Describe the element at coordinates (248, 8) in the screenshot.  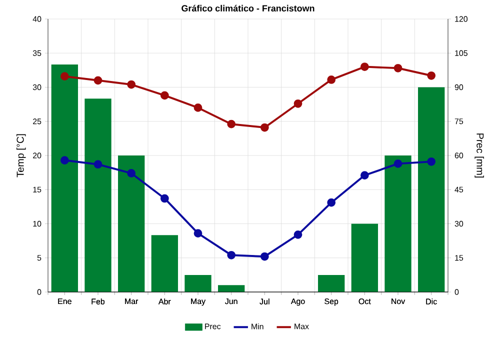
I see `chart-title: Gráfico climático - Francistown` at that location.